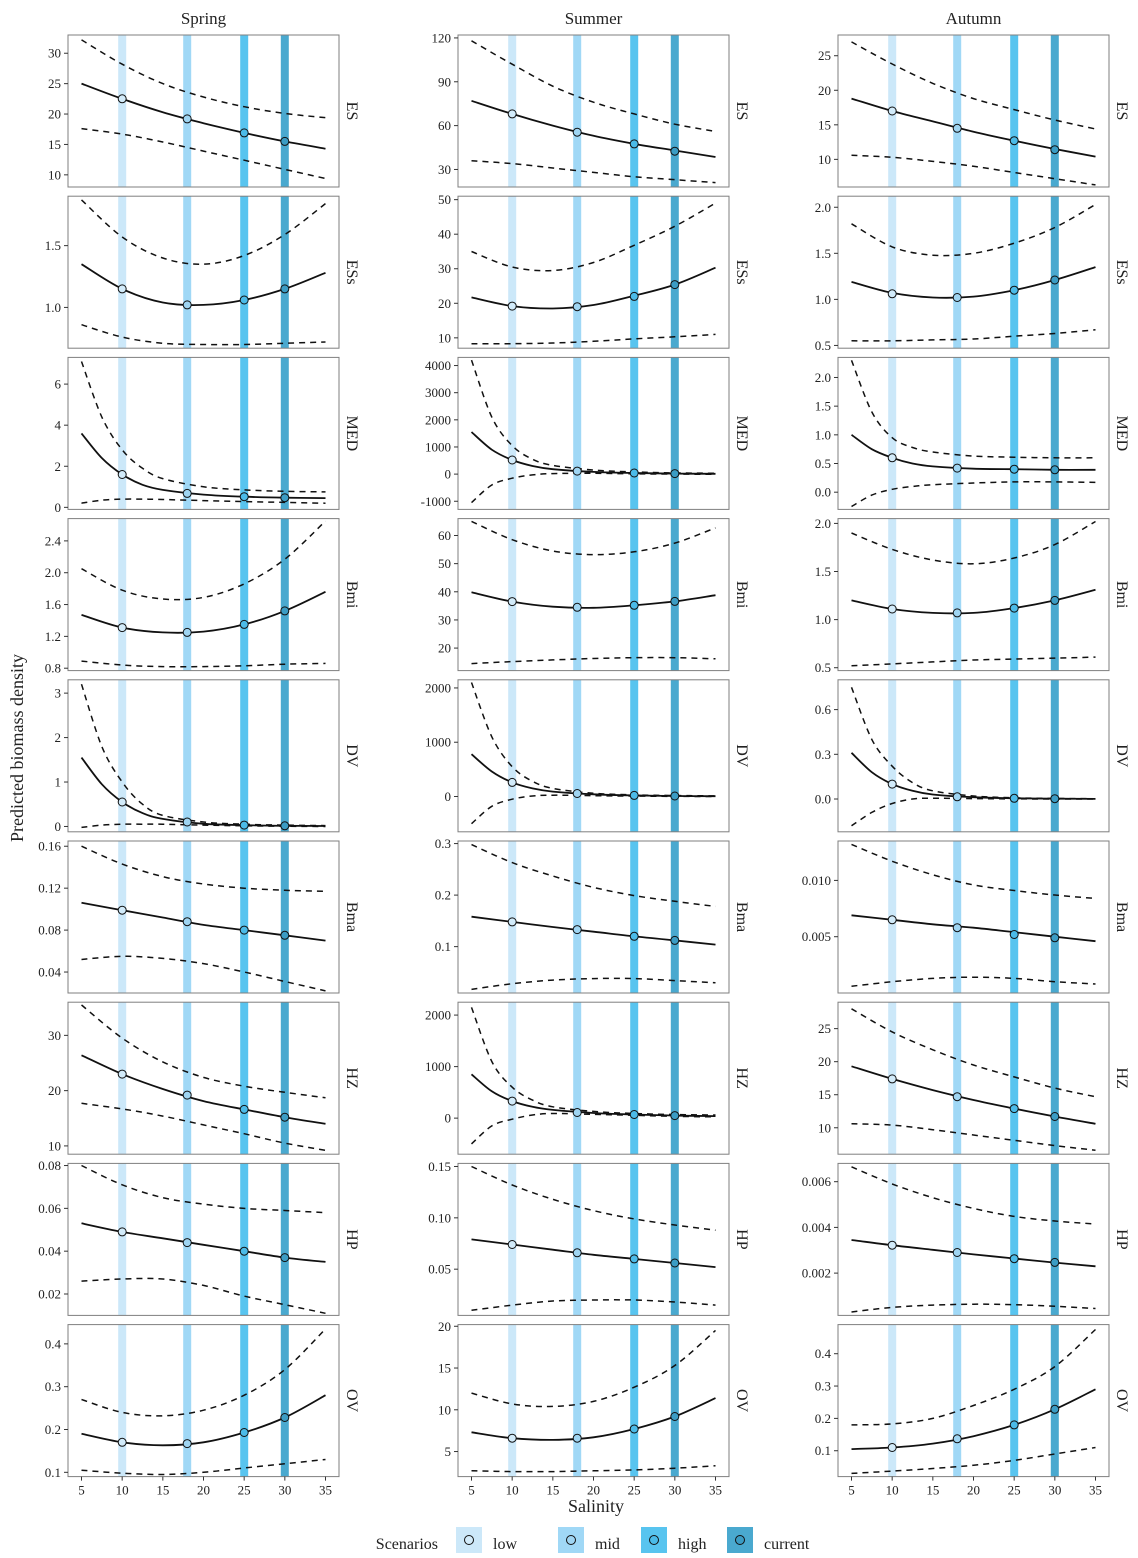  I want to click on x-tick-label: 30, so click(674, 1490).